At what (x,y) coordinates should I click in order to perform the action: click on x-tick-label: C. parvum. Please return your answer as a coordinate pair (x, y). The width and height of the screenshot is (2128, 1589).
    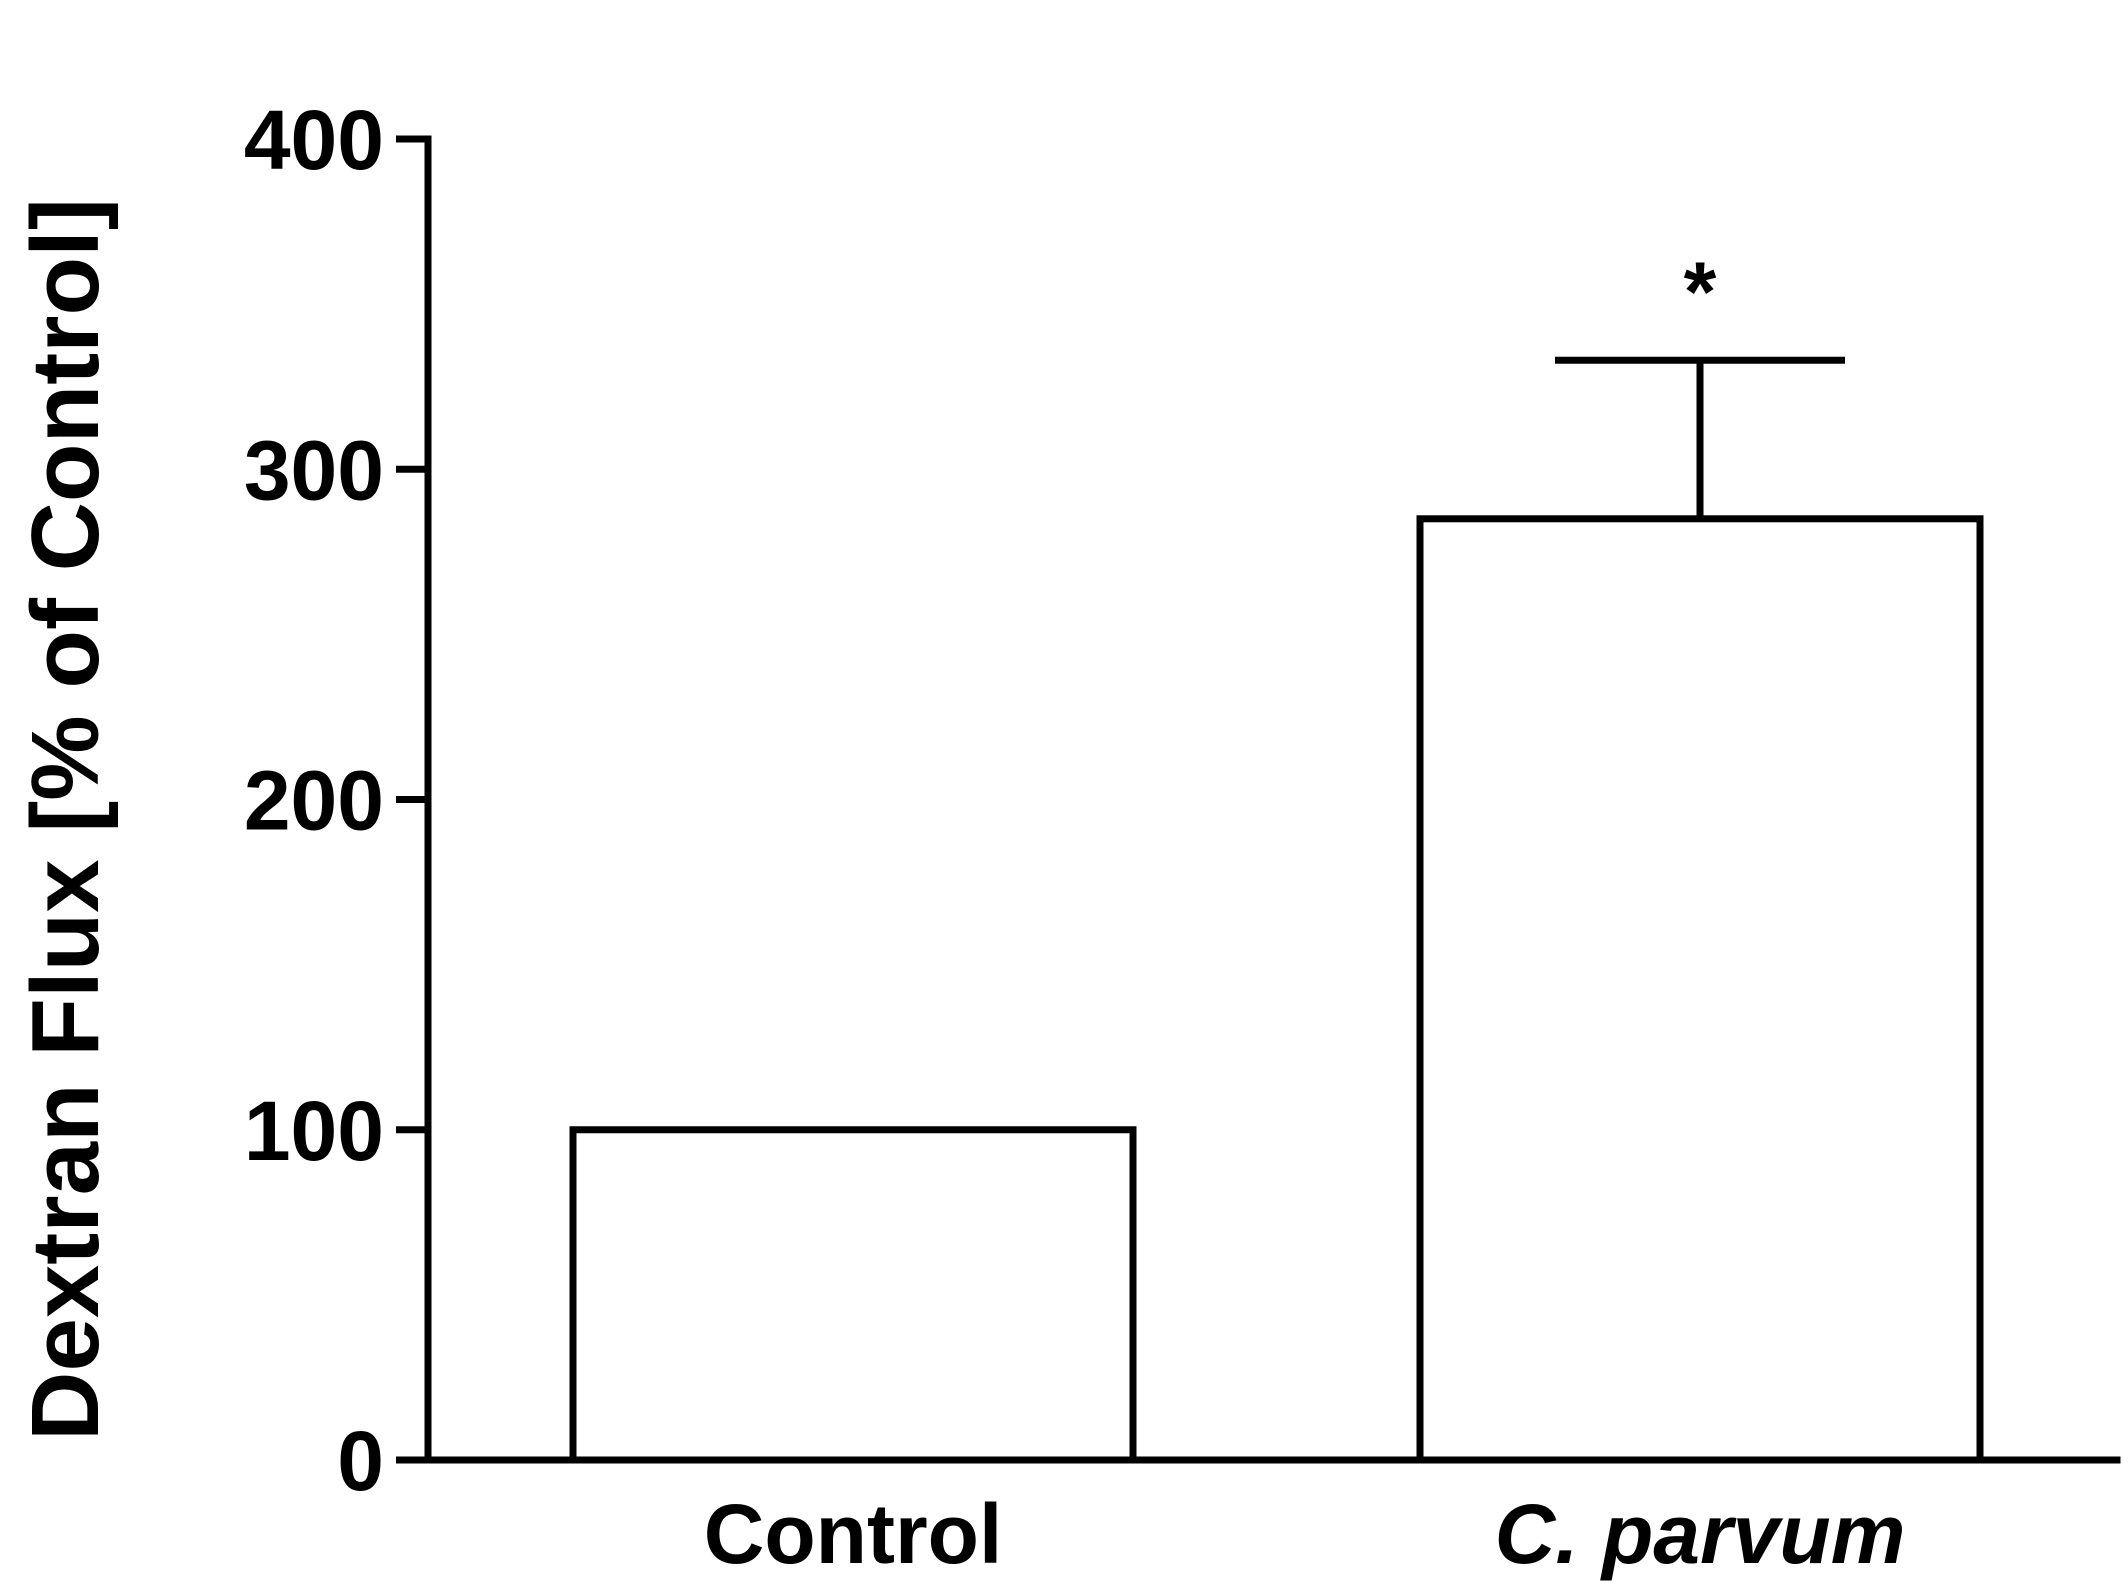
    Looking at the image, I should click on (1700, 1534).